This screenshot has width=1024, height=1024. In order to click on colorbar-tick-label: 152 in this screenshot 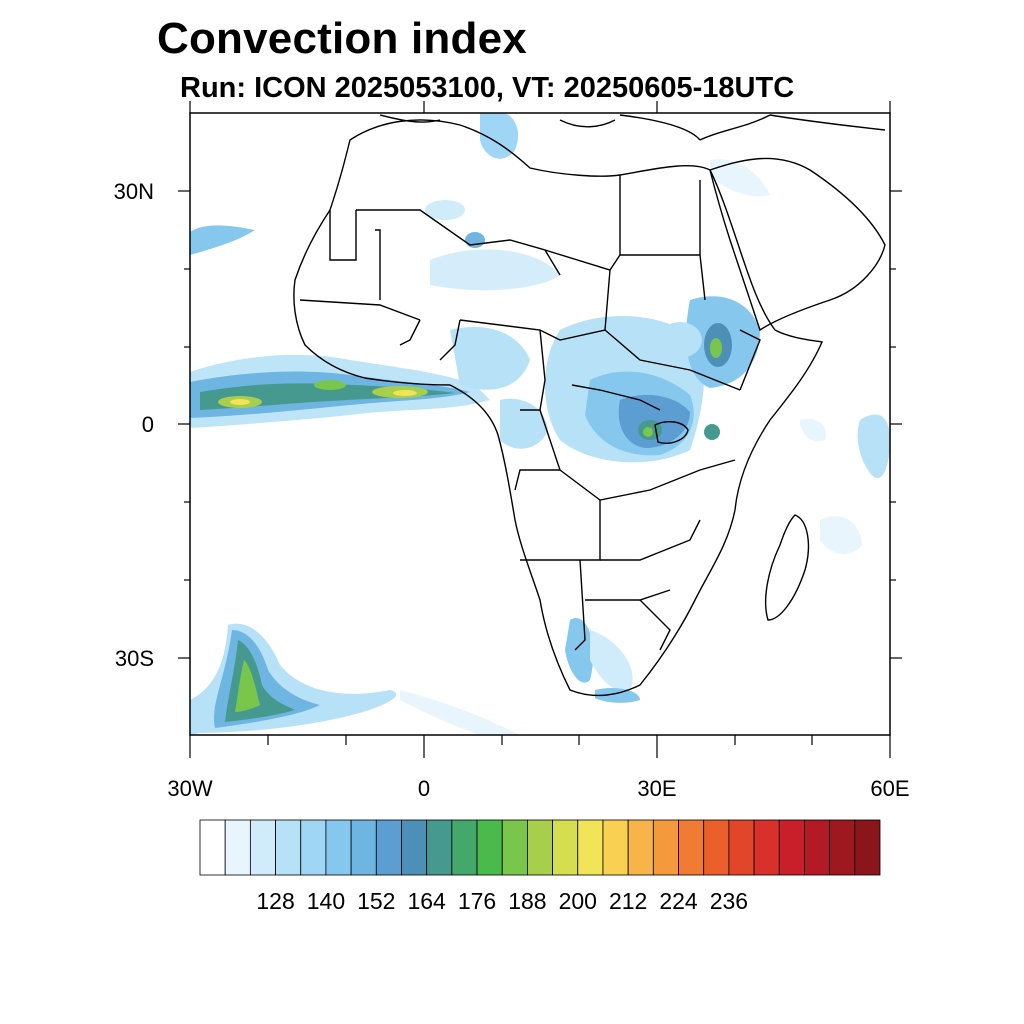, I will do `click(376, 901)`.